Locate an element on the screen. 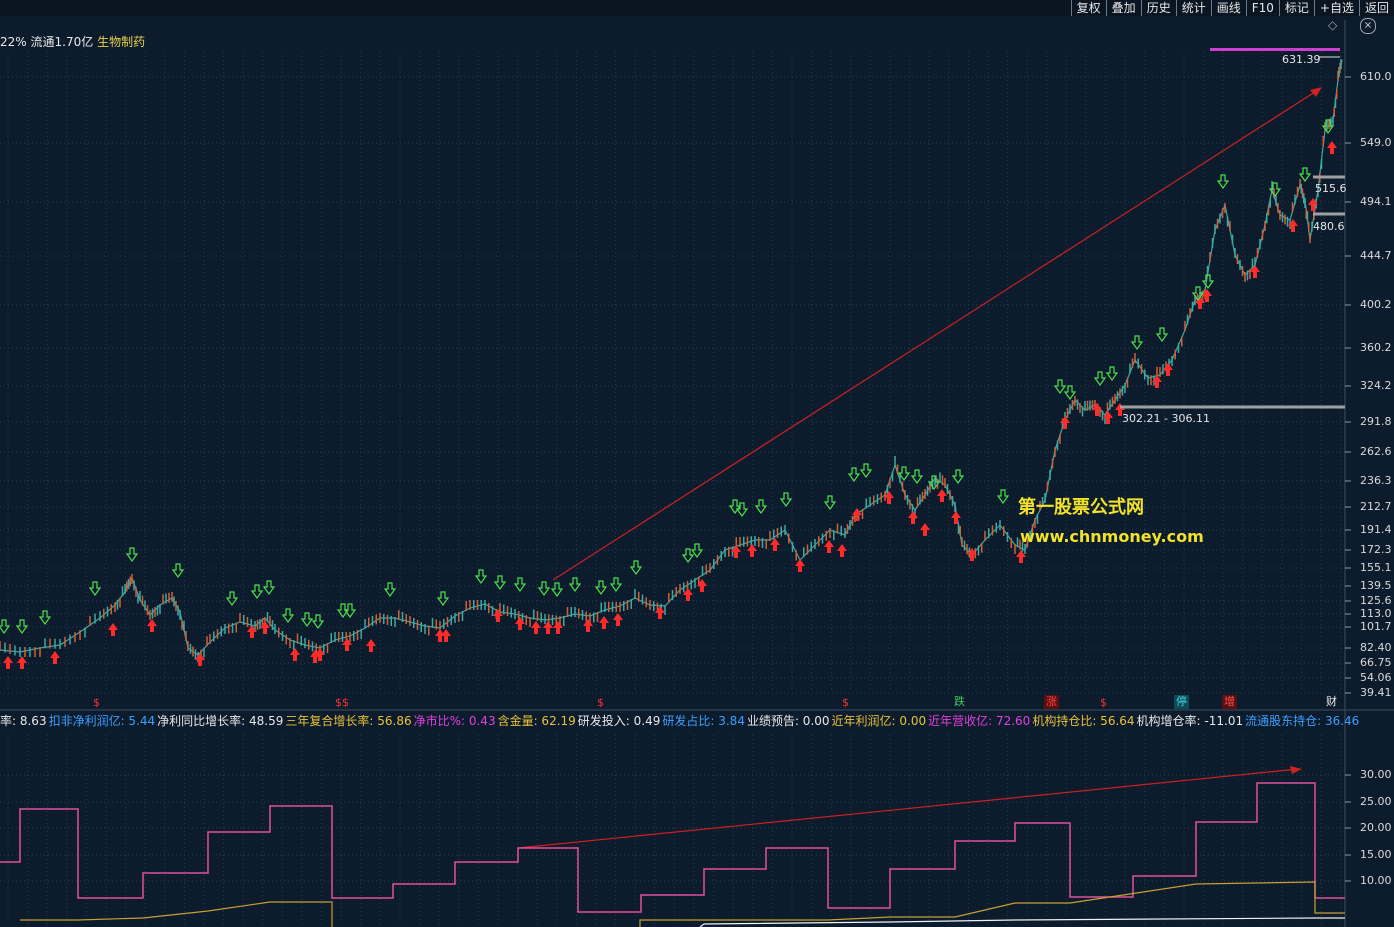  toolbar-zixuan-button: +自选 is located at coordinates (1336, 8).